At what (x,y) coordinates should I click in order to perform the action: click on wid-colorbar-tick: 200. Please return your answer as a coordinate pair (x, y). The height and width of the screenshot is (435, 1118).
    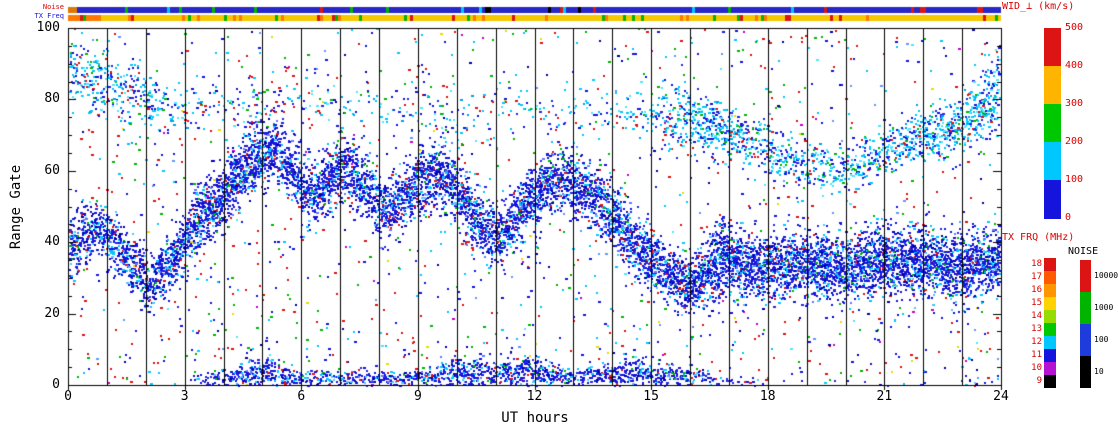
    Looking at the image, I should click on (1074, 141).